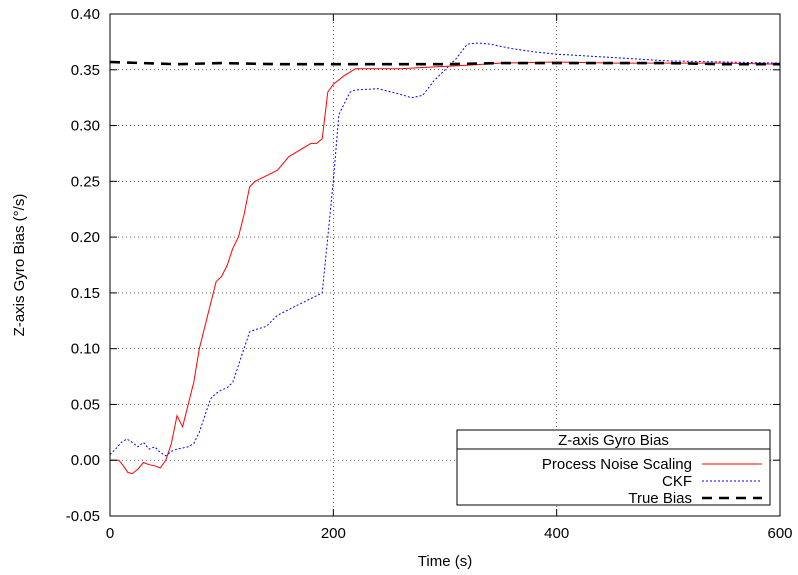 This screenshot has width=798, height=575. What do you see at coordinates (85, 181) in the screenshot?
I see `y-tick-label: 0.25` at bounding box center [85, 181].